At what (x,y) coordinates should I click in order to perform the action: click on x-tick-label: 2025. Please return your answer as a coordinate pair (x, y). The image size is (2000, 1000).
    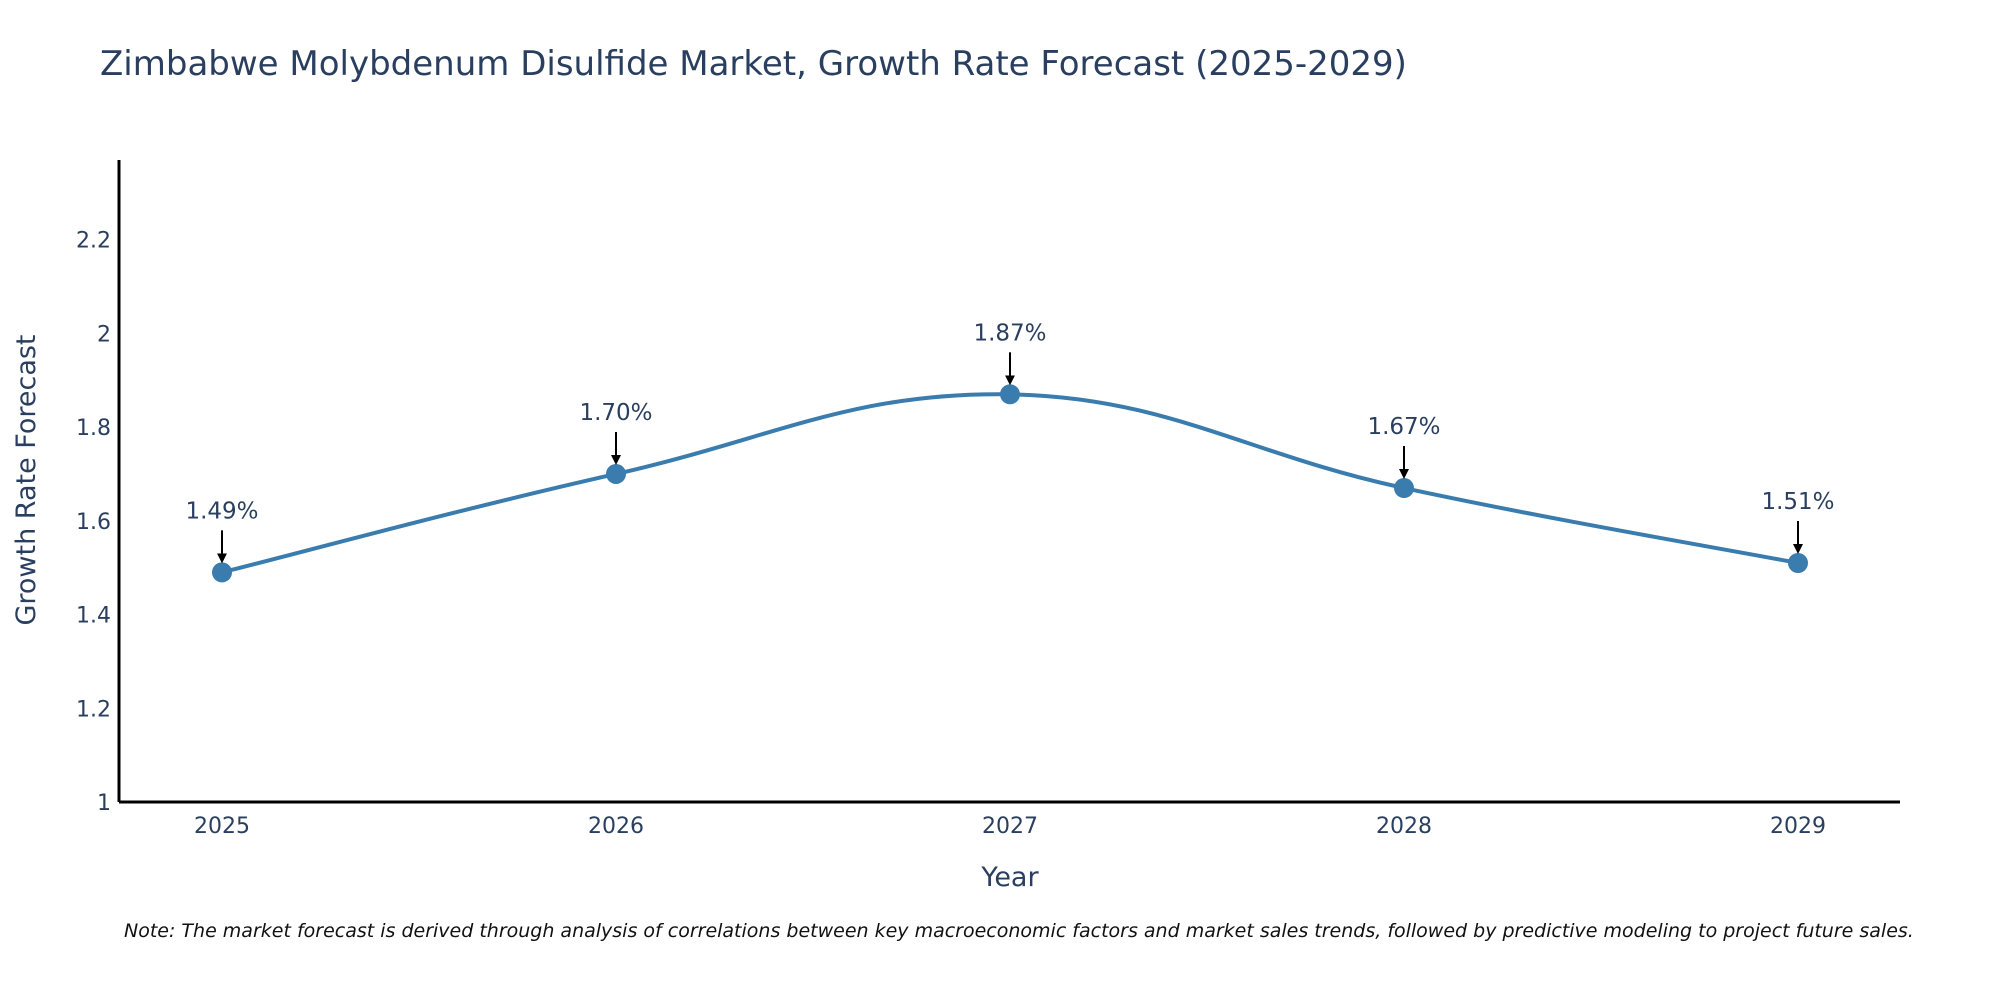
    Looking at the image, I should click on (222, 826).